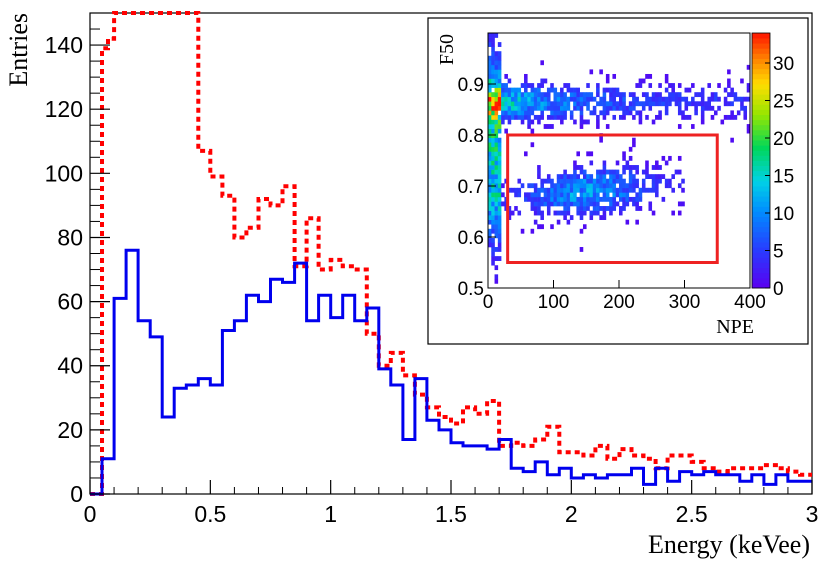 The image size is (830, 565). I want to click on colorbar-tick-label: 0, so click(778, 289).